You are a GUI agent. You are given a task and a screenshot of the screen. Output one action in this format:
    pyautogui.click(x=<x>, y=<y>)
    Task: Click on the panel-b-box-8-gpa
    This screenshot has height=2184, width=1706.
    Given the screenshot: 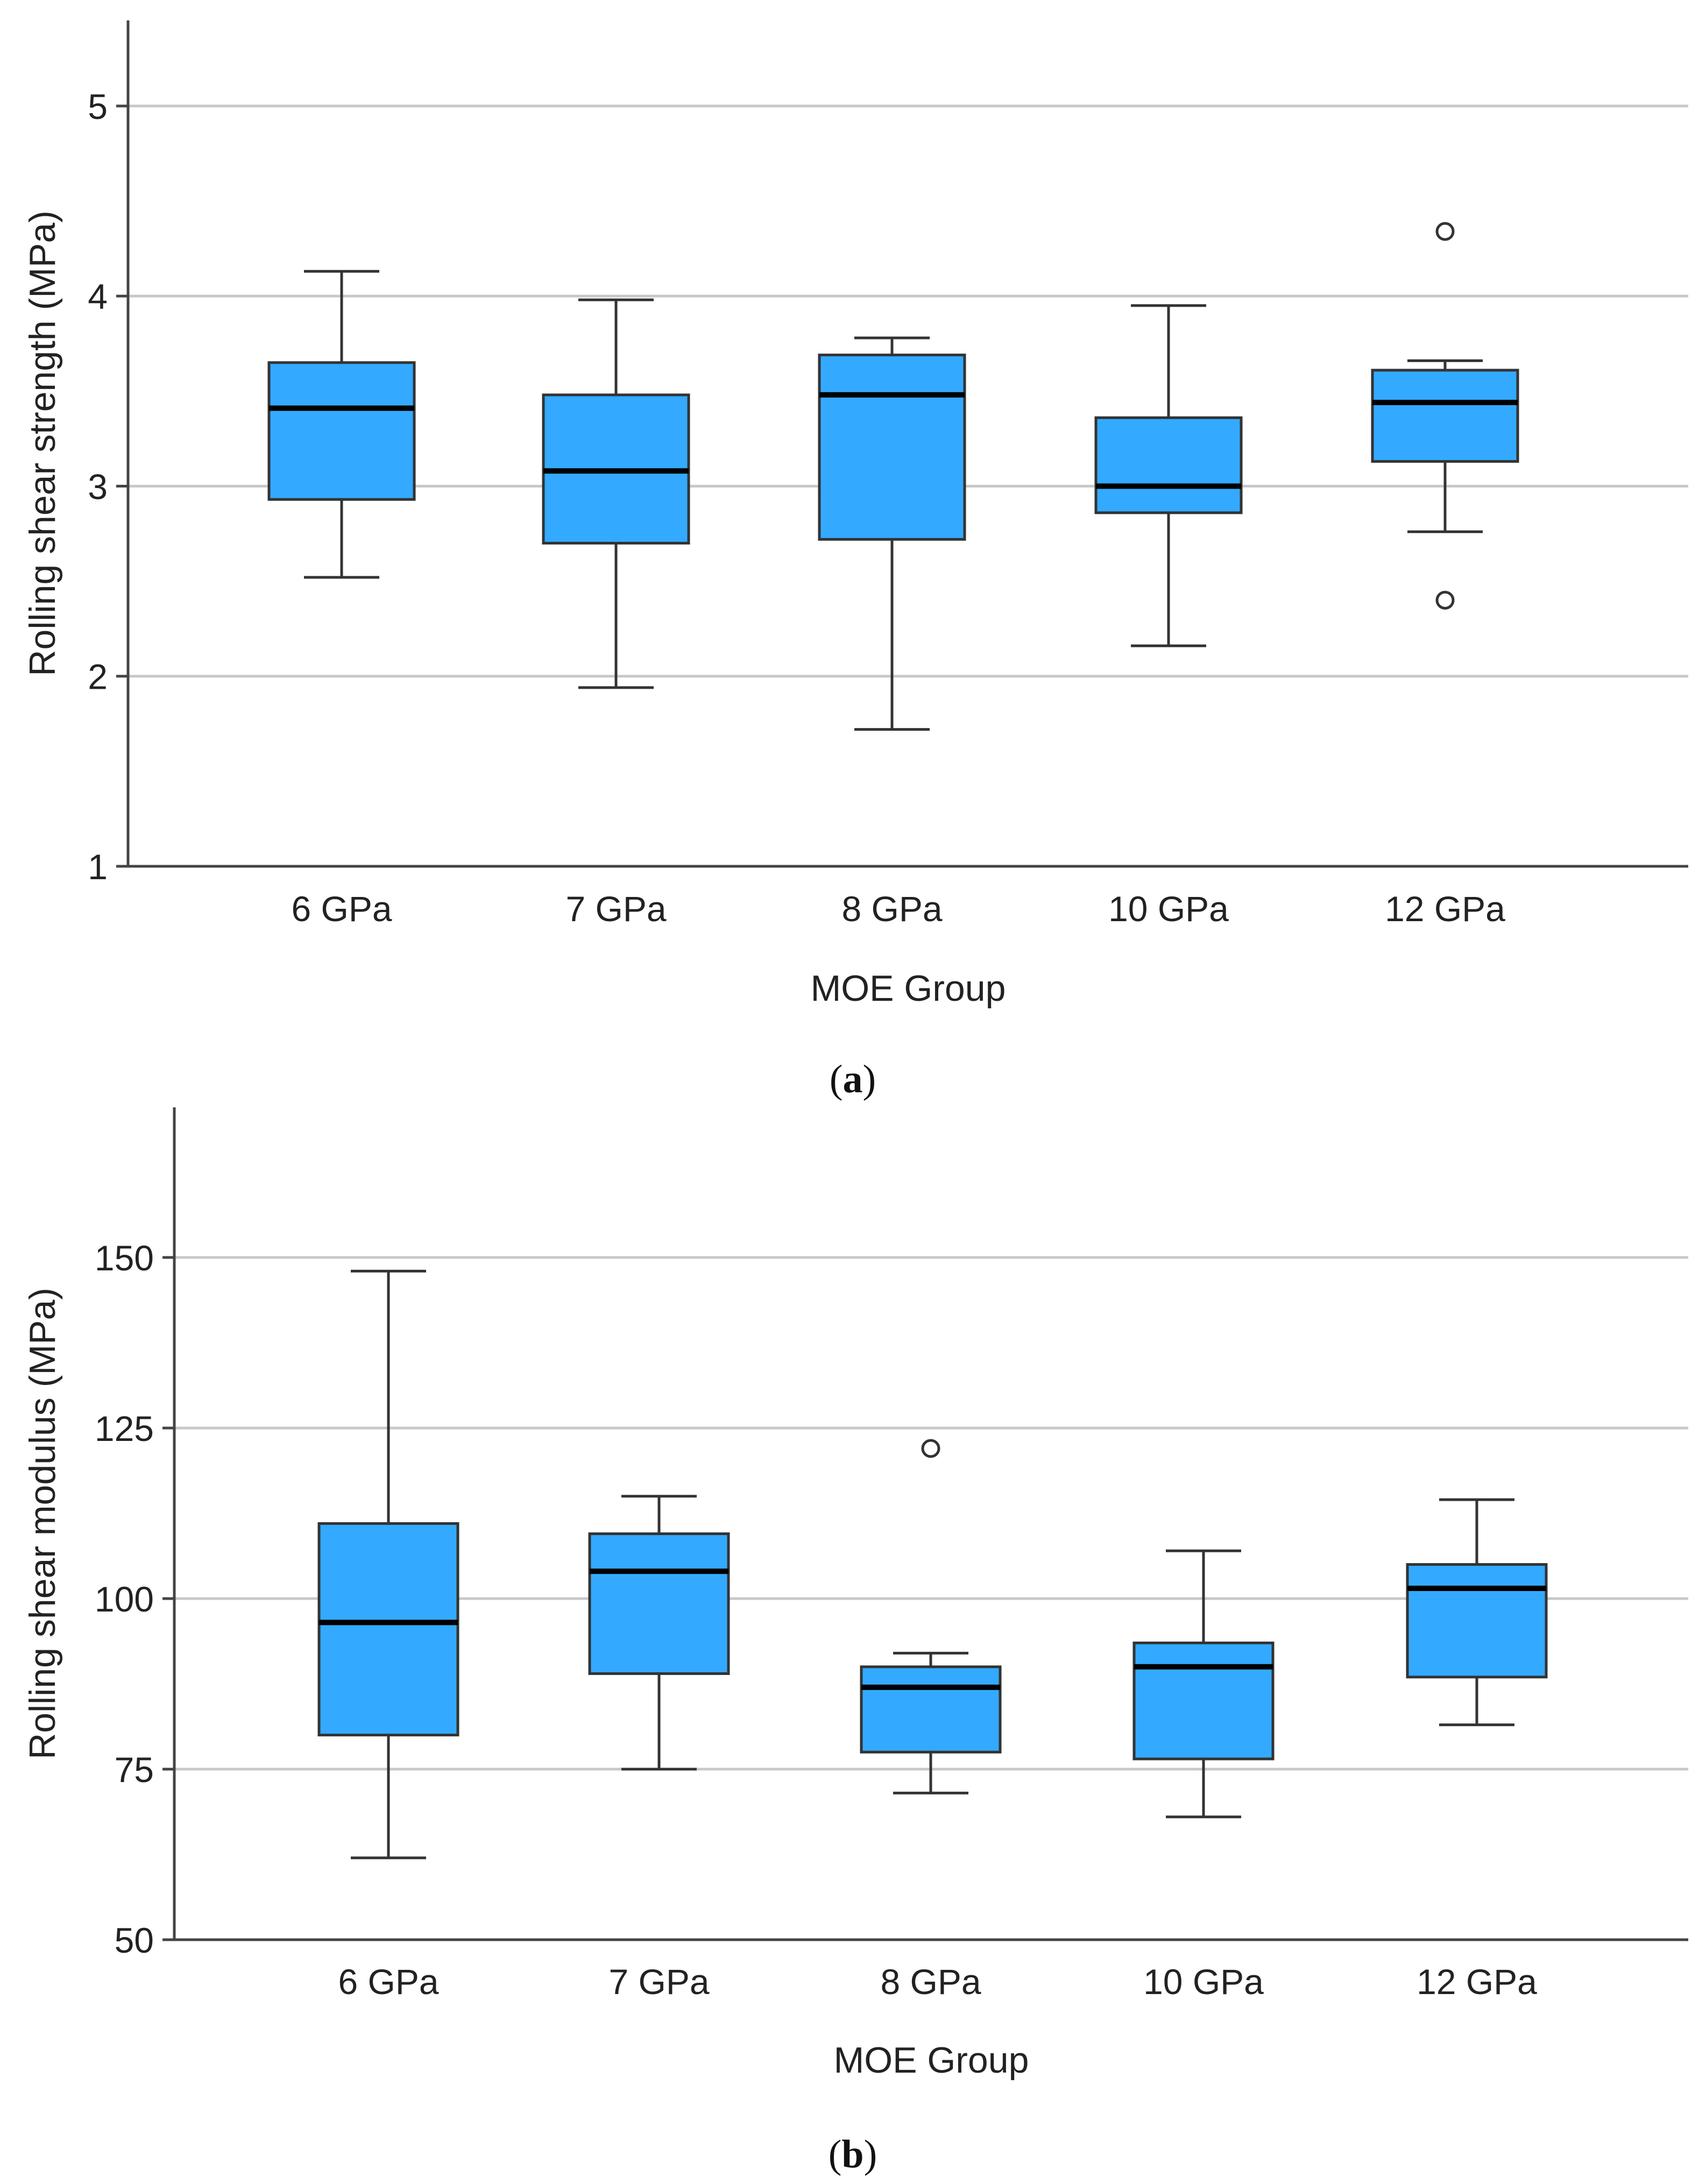 What is the action you would take?
    pyautogui.click(x=931, y=1617)
    